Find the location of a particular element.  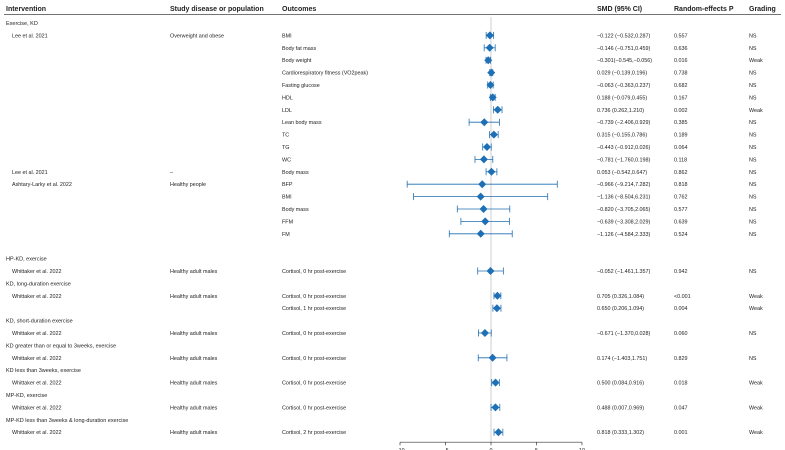

p-value: 0.167 is located at coordinates (681, 98).